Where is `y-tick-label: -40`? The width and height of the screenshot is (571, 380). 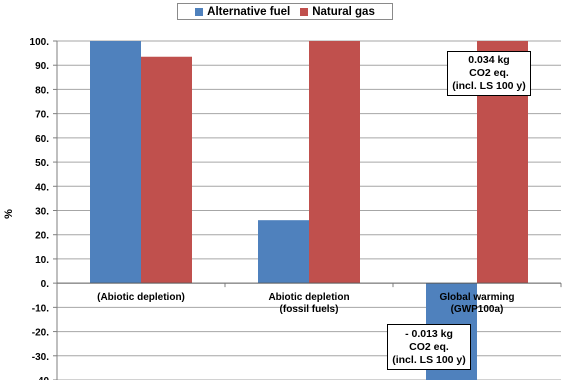 y-tick-label: -40 is located at coordinates (42, 378).